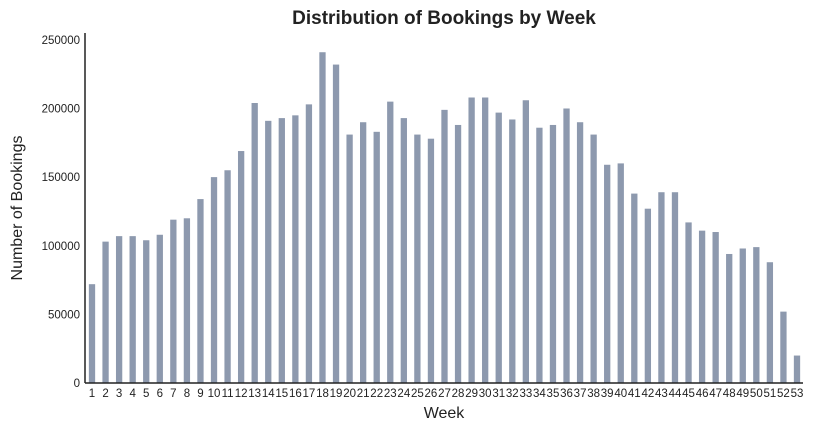 The height and width of the screenshot is (433, 814). What do you see at coordinates (187, 394) in the screenshot?
I see `x-tick-label: 8` at bounding box center [187, 394].